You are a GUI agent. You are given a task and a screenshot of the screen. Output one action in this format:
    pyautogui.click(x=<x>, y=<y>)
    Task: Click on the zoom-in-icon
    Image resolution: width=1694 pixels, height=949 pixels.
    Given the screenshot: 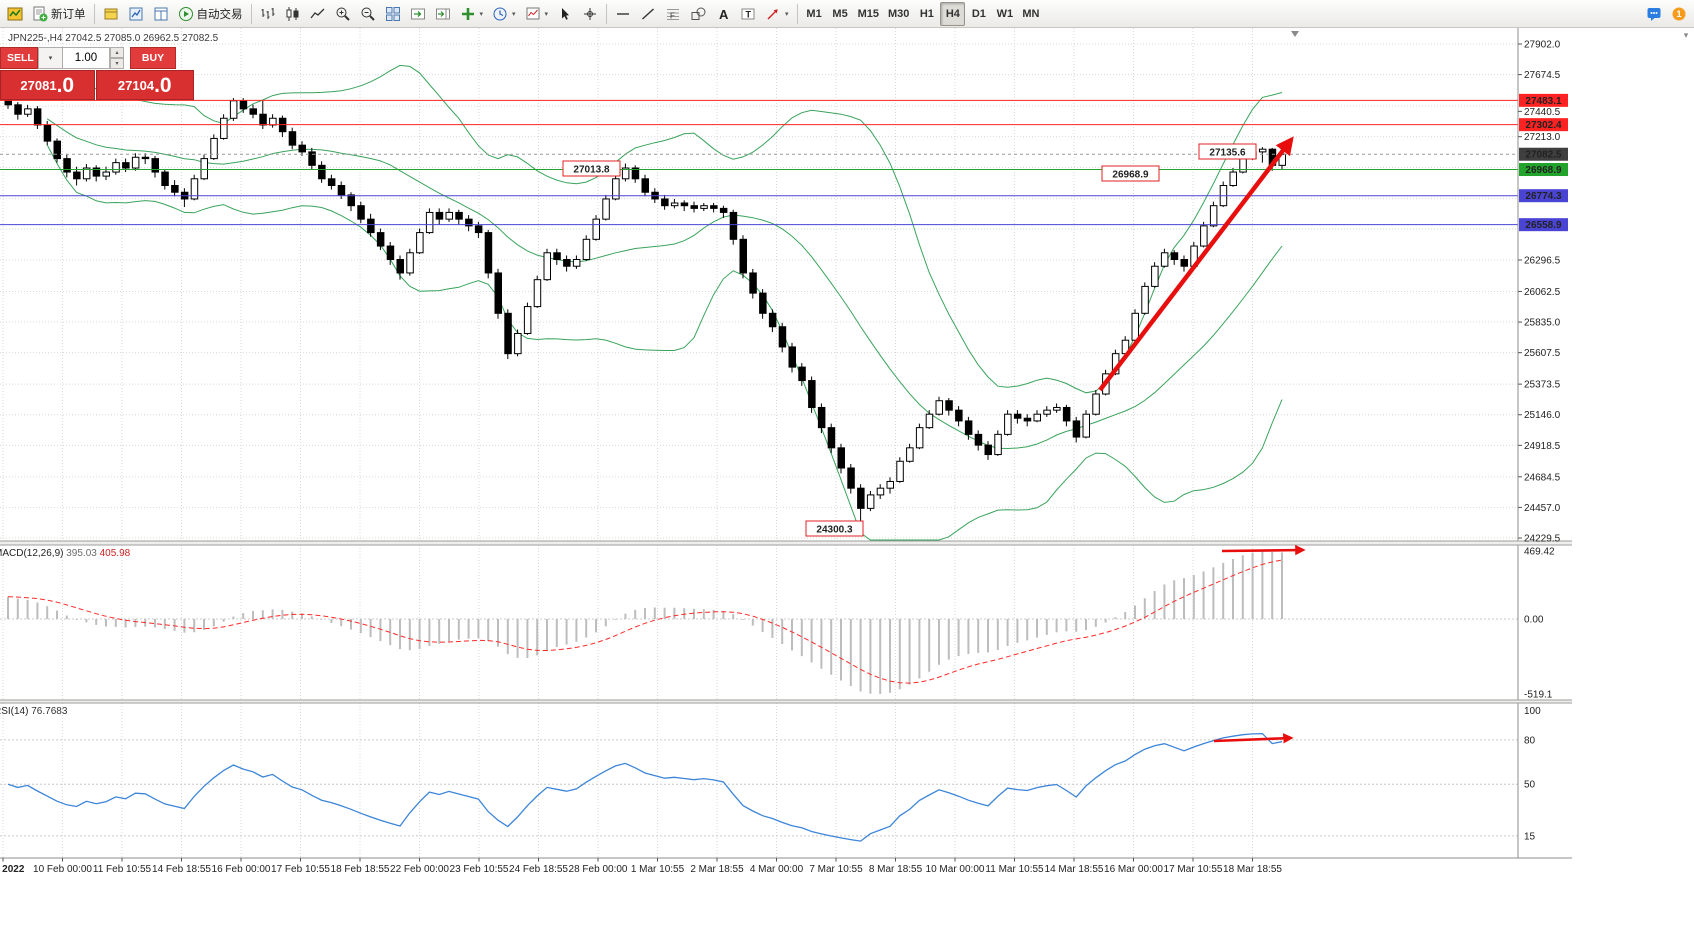 What is the action you would take?
    pyautogui.click(x=343, y=14)
    